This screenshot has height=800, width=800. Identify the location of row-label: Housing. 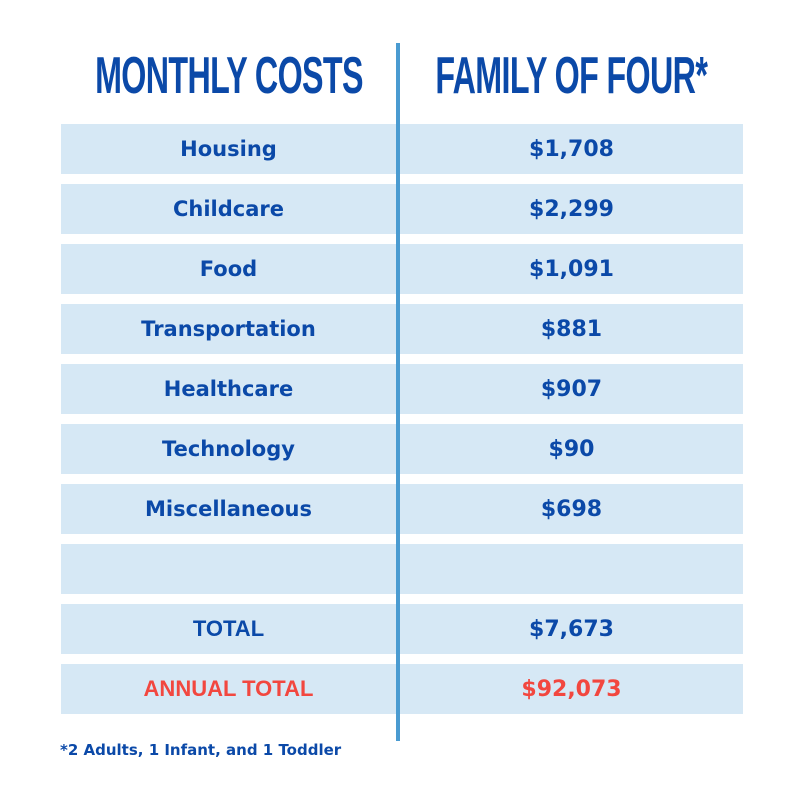
(228, 149).